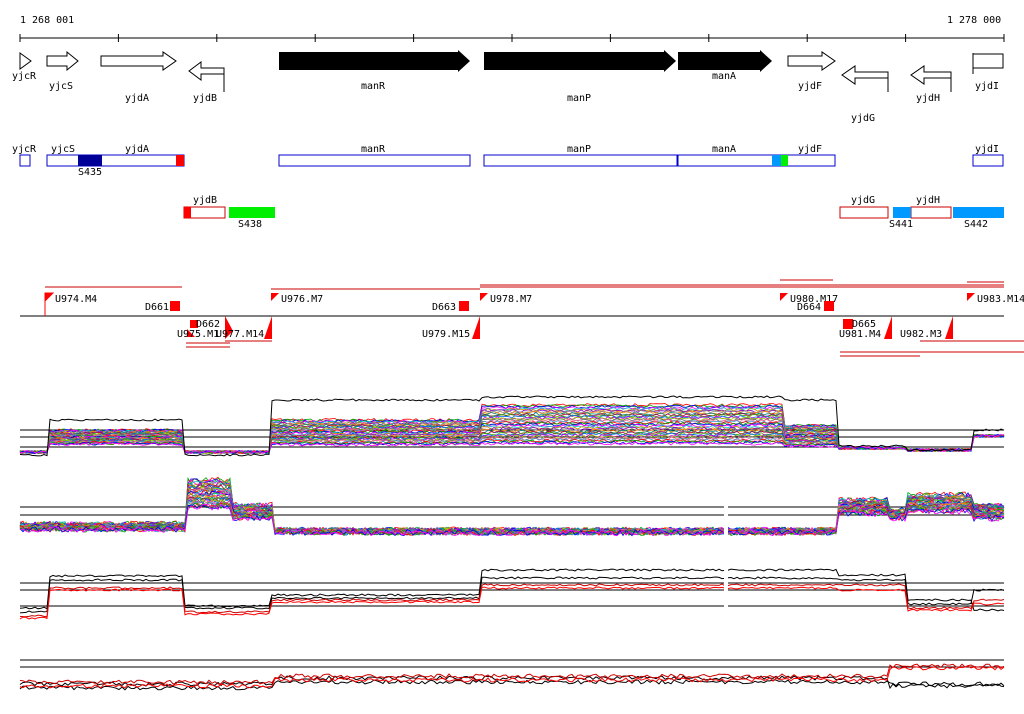 The height and width of the screenshot is (714, 1024). What do you see at coordinates (988, 160) in the screenshot?
I see `feature-box-yjdI` at bounding box center [988, 160].